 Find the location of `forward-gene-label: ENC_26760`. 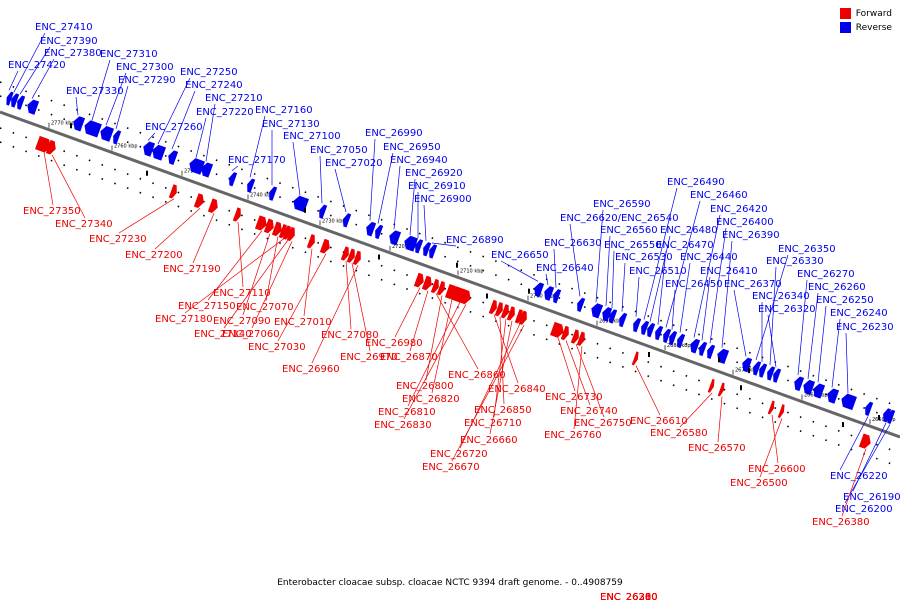

forward-gene-label: ENC_26760 is located at coordinates (573, 435).